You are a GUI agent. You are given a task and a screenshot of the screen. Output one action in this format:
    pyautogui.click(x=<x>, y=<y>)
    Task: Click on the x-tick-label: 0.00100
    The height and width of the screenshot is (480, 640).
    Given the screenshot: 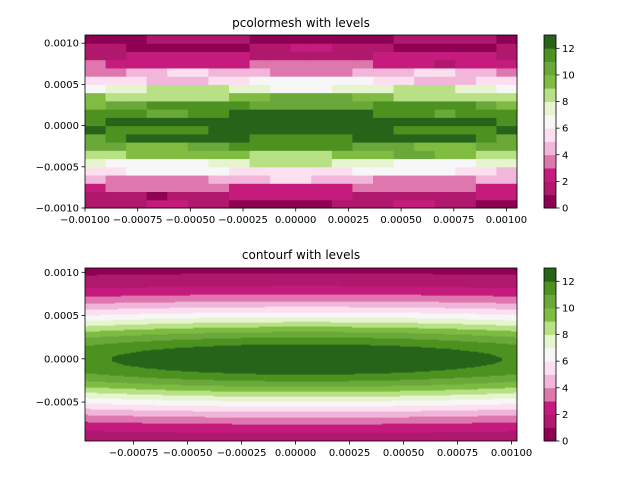 What is the action you would take?
    pyautogui.click(x=506, y=220)
    